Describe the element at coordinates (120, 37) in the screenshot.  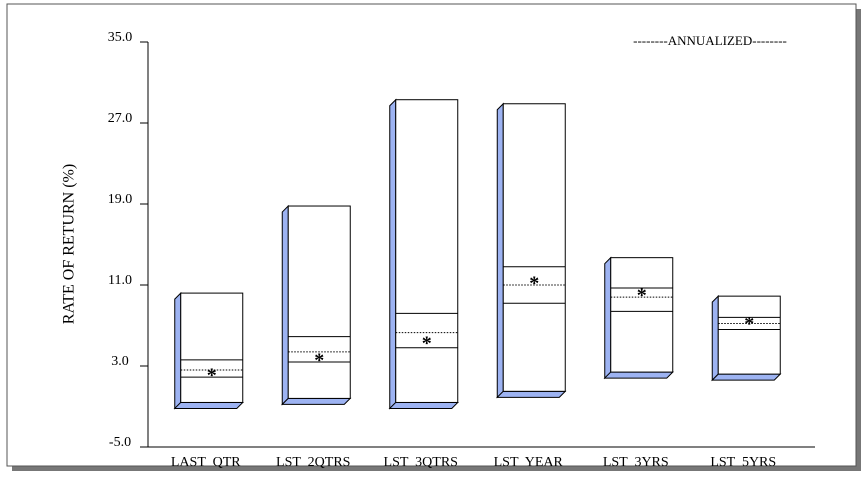
I see `y-tick-label: 35.0` at that location.